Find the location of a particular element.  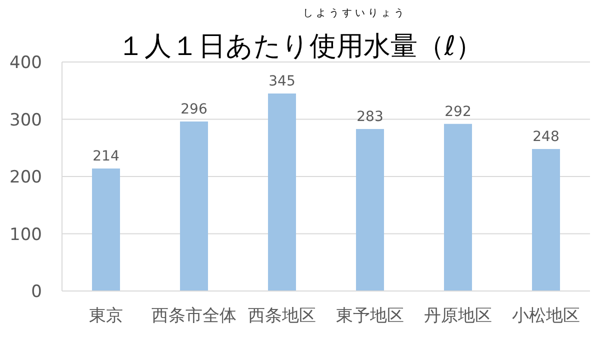

y-tick-label: 300 is located at coordinates (26, 120).